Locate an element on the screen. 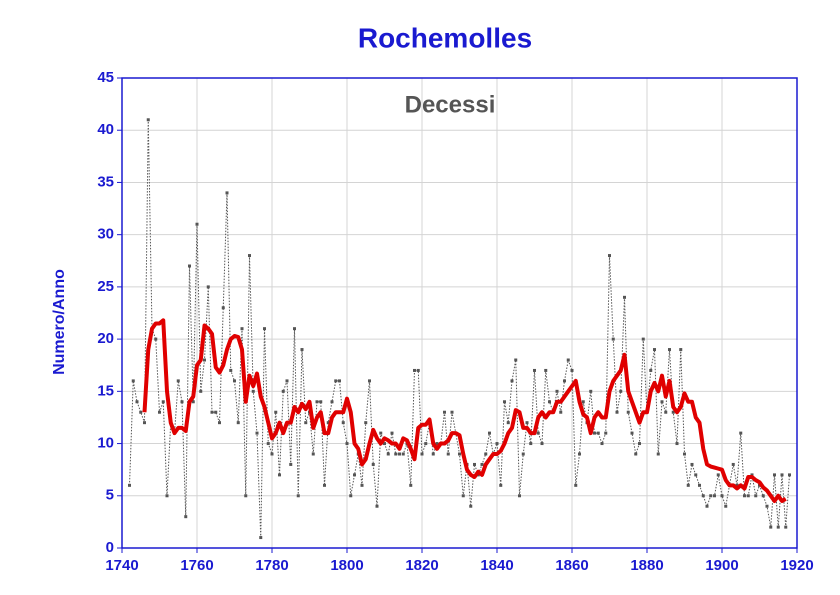  y-tick-label: 30 is located at coordinates (105, 234).